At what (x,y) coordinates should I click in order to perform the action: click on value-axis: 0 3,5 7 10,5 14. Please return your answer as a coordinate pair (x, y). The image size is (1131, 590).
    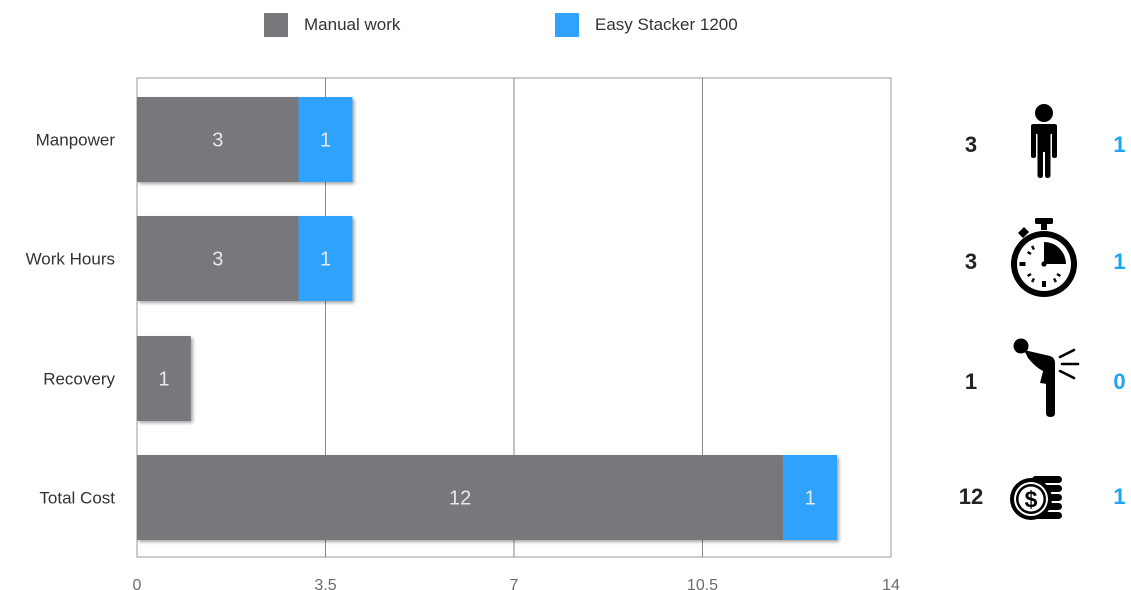
    Looking at the image, I should click on (516, 583).